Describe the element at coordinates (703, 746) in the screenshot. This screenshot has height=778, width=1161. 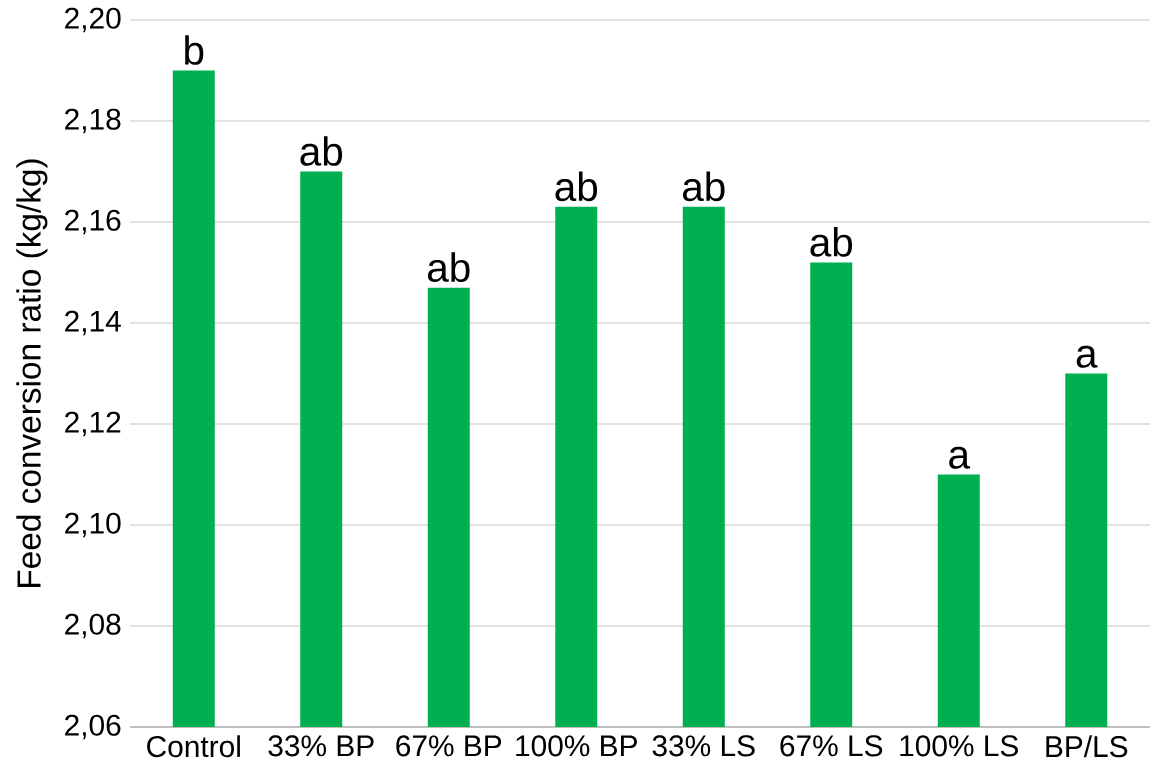
I see `x-tick-label: 33% LS` at that location.